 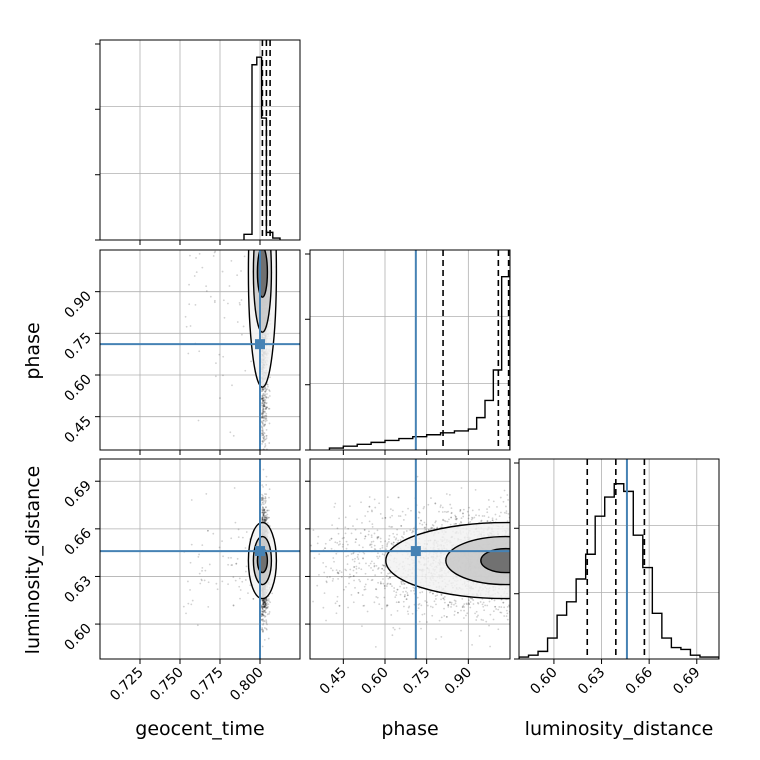 I want to click on panel-content, so click(x=200, y=140).